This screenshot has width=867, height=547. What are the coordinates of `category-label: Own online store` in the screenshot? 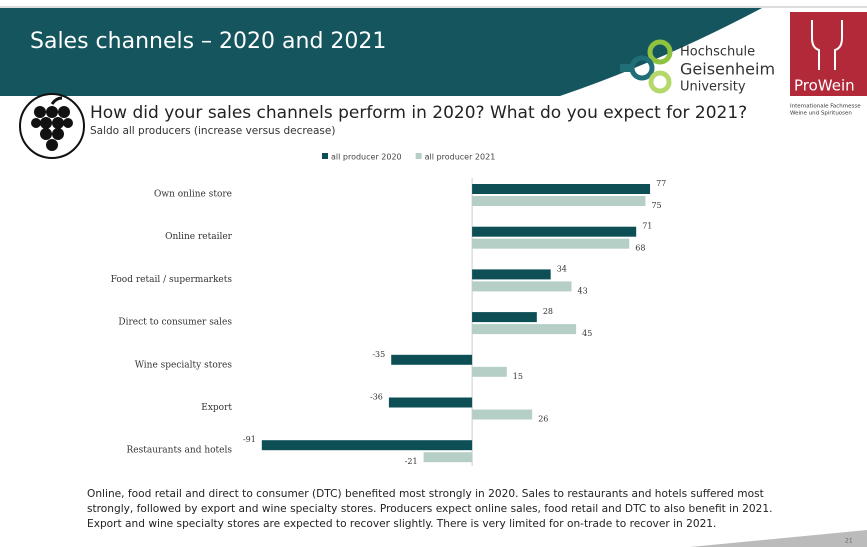 It's located at (193, 195).